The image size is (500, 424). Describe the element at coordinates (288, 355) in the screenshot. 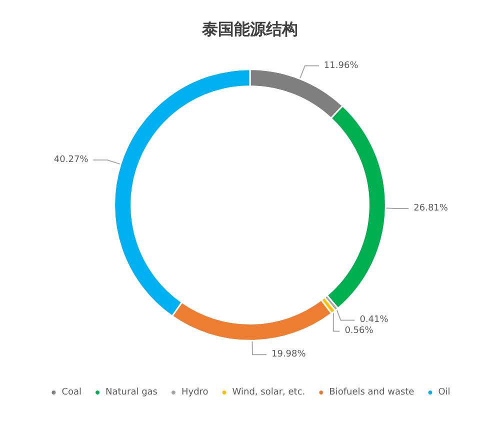

I see `data-label: 19.98%` at that location.